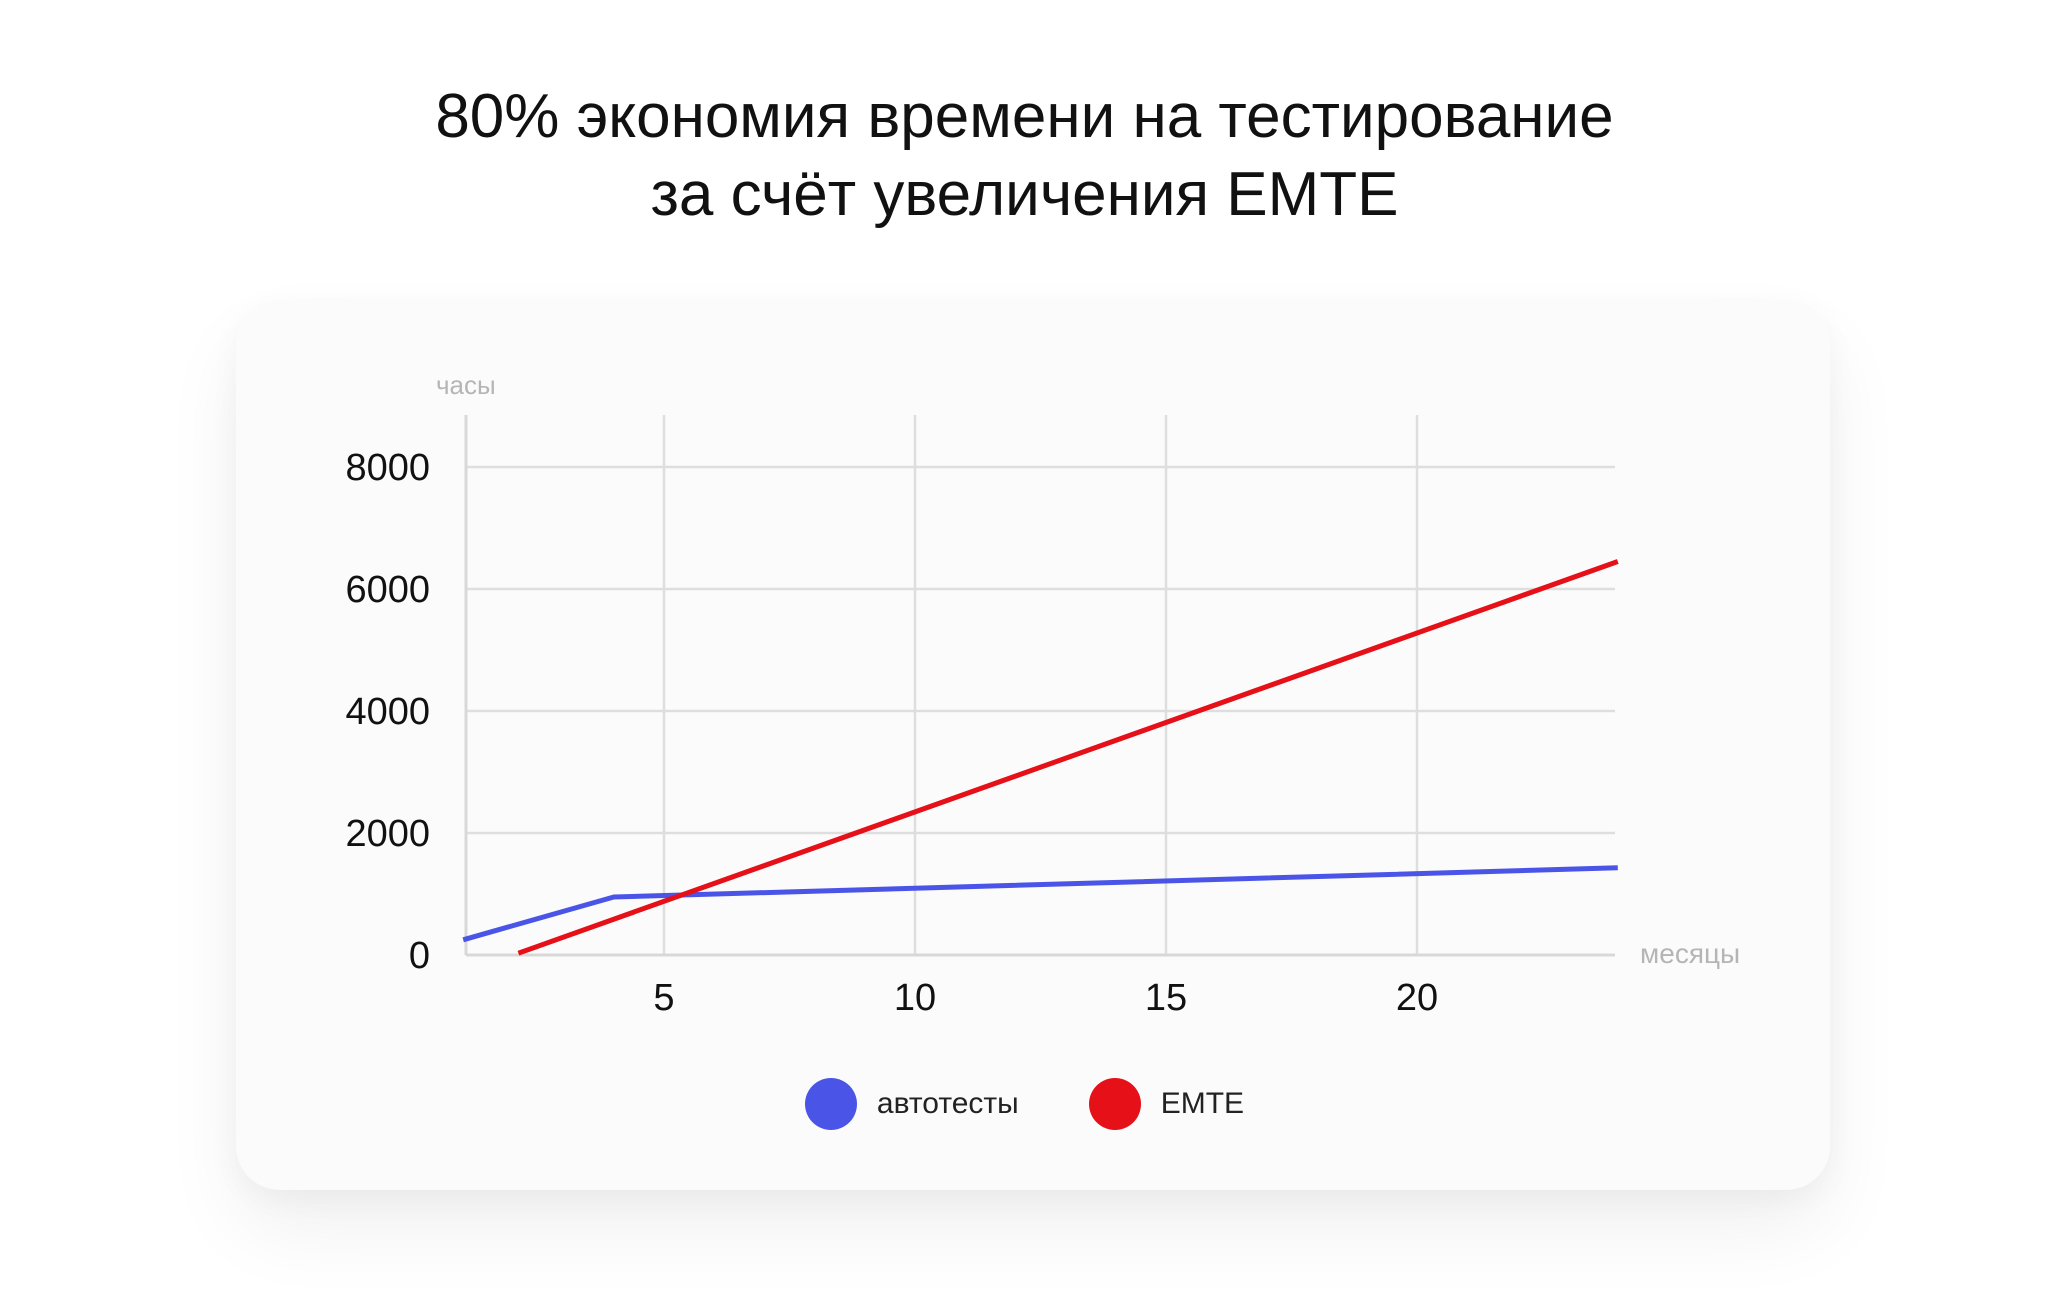 The height and width of the screenshot is (1292, 2049). What do you see at coordinates (387, 834) in the screenshot?
I see `y-tick-label-2000: 2000` at bounding box center [387, 834].